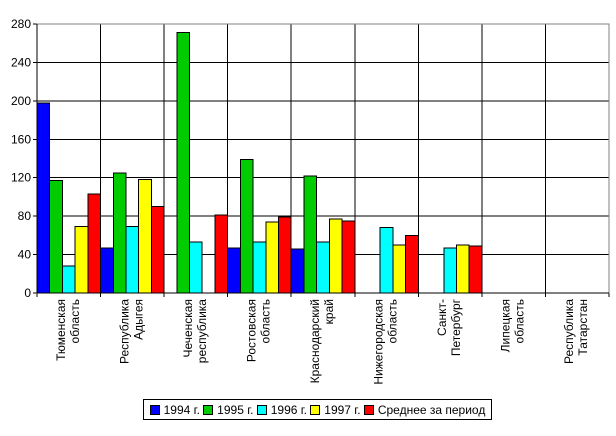 Image resolution: width=616 pixels, height=436 pixels. I want to click on y-tick-label: 200, so click(21, 101).